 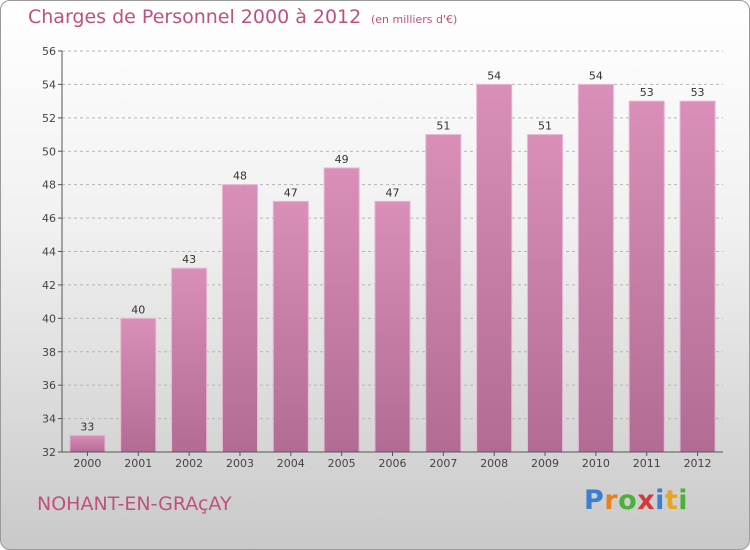 What do you see at coordinates (342, 463) in the screenshot?
I see `x-tick-label: 2005` at bounding box center [342, 463].